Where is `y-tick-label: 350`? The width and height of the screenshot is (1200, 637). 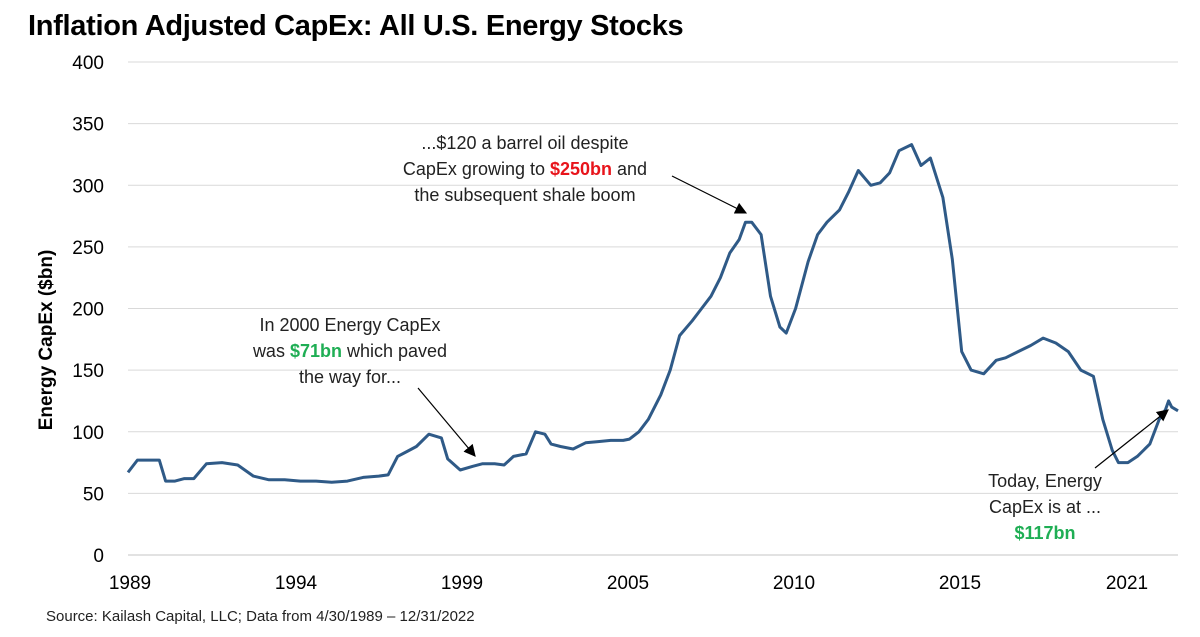
y-tick-label: 350 is located at coordinates (88, 125).